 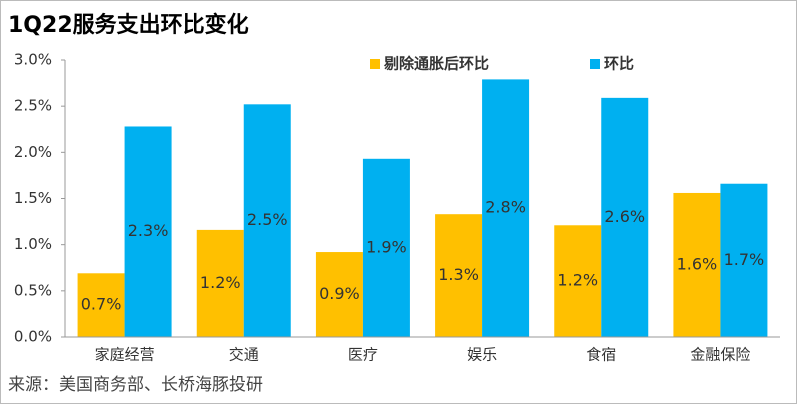 What do you see at coordinates (33, 60) in the screenshot?
I see `y-tick-label: 3.0%` at bounding box center [33, 60].